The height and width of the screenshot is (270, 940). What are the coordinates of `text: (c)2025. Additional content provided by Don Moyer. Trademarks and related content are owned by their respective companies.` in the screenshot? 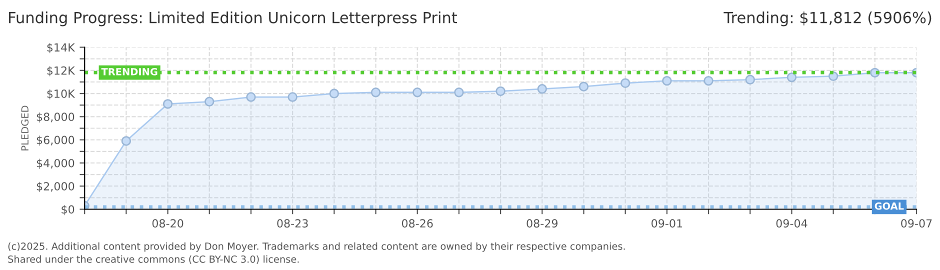 It's located at (316, 247).